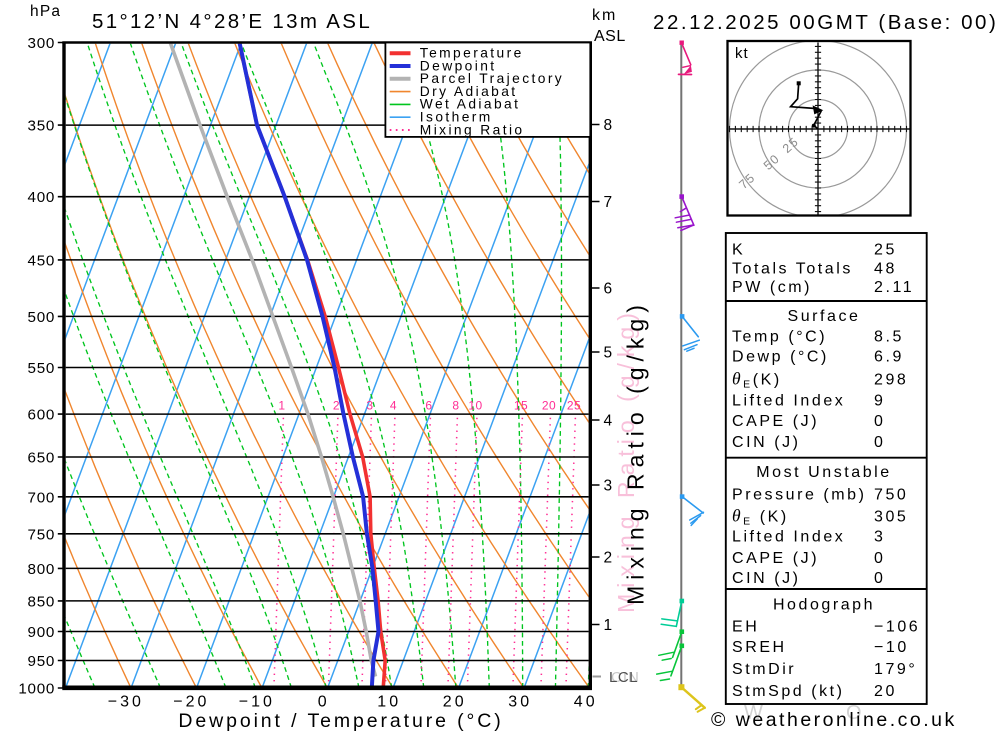 The image size is (1000, 738). Describe the element at coordinates (45, 11) in the screenshot. I see `svg-text: hPa` at that location.